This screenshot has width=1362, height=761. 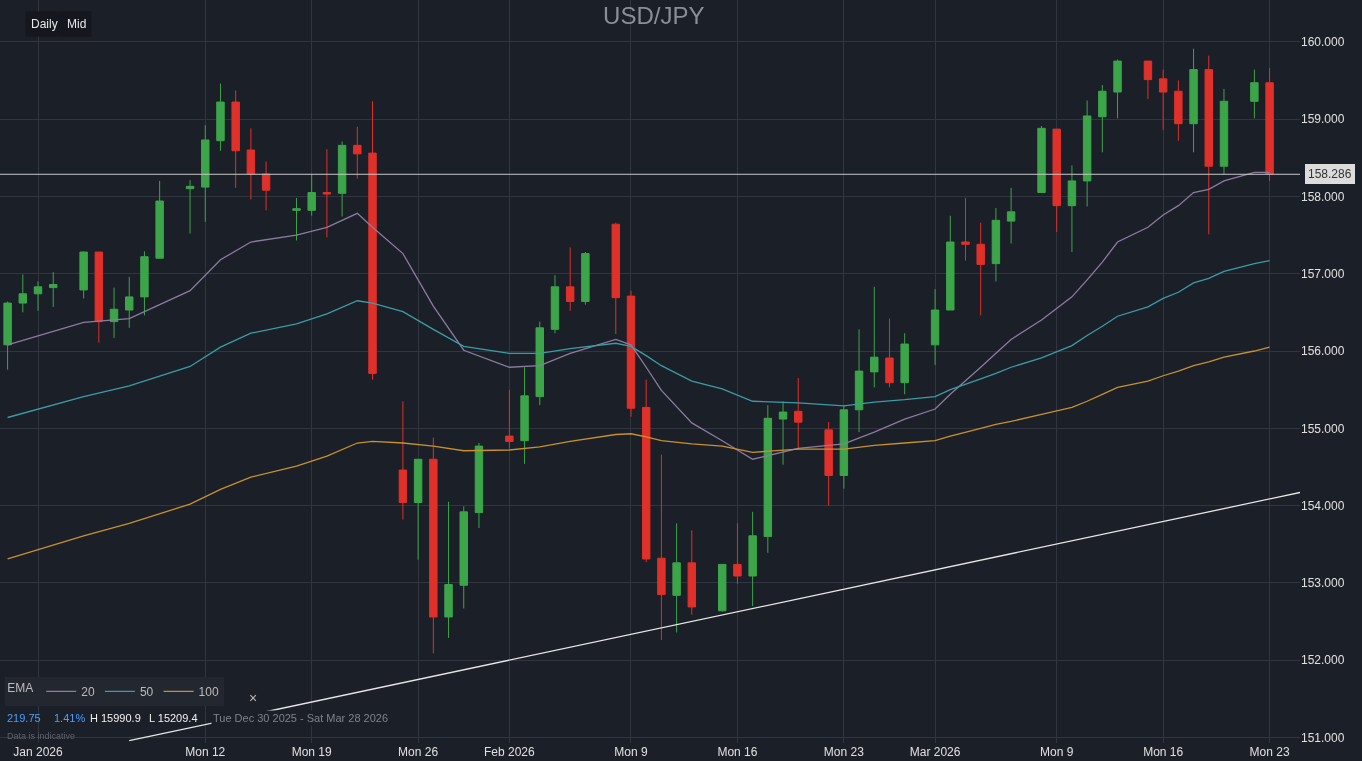 I want to click on chart-title: USD/JPY, so click(x=654, y=16).